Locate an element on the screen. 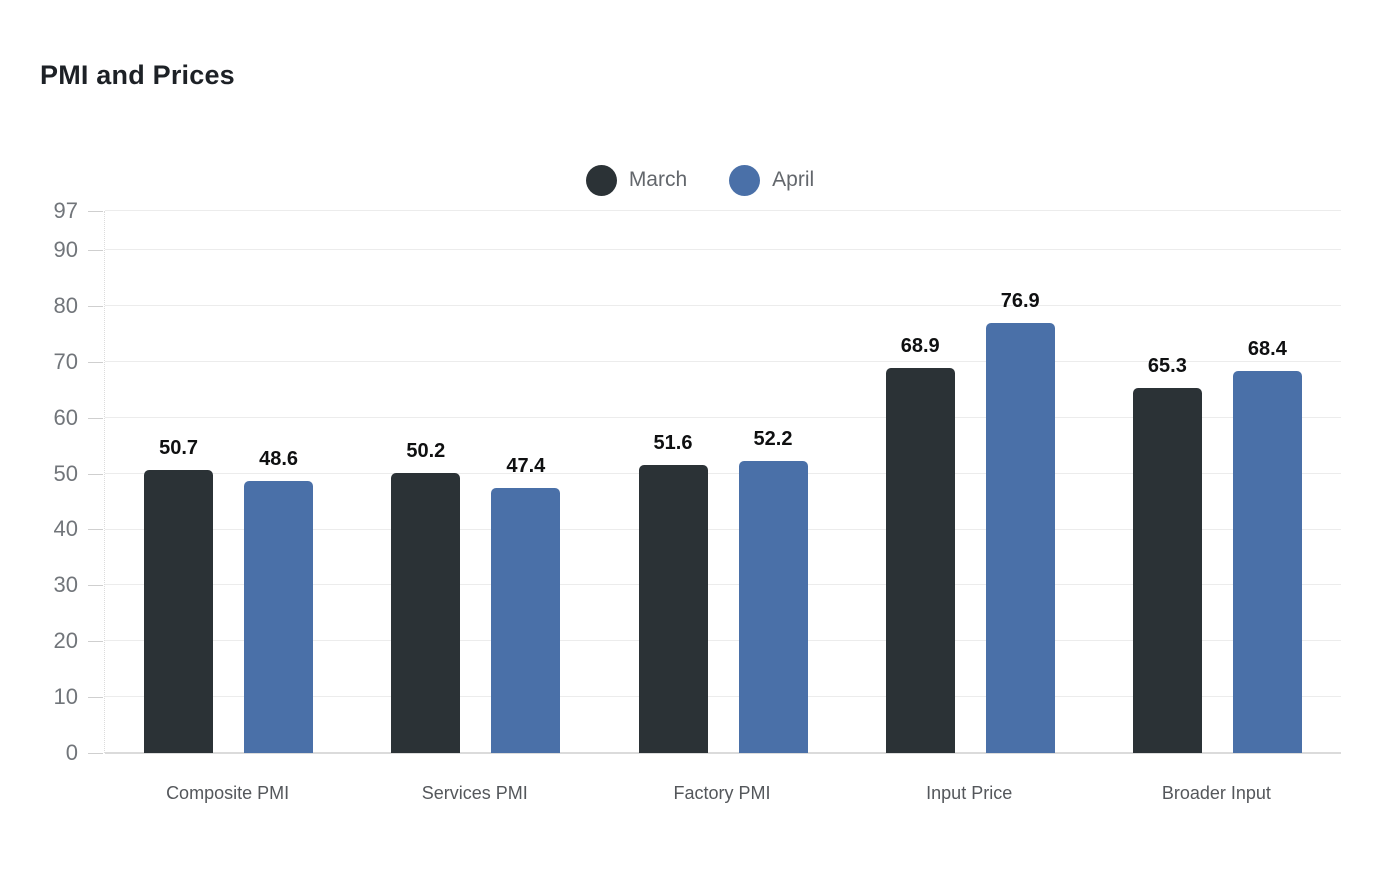 This screenshot has height=880, width=1400. y-axis-tick-label-97: 97 is located at coordinates (65, 210).